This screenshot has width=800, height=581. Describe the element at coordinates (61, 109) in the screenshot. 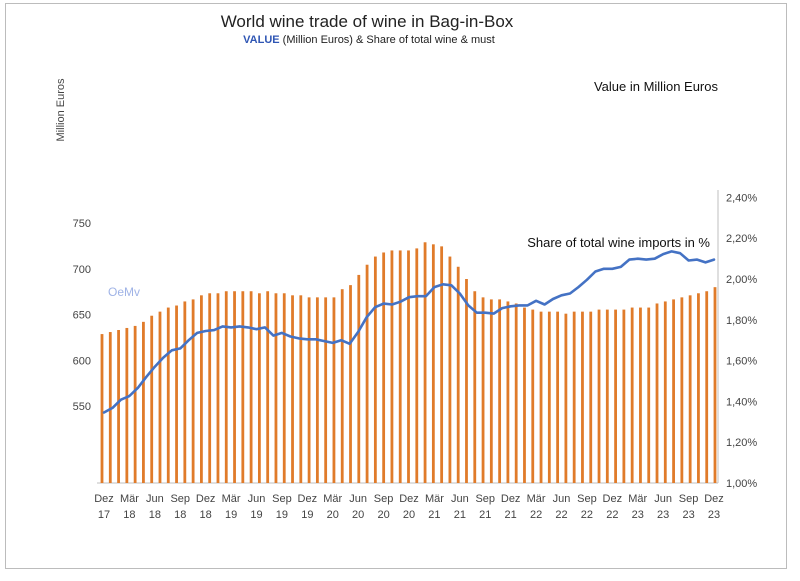

I see `left-axis-title: Million Euros` at that location.